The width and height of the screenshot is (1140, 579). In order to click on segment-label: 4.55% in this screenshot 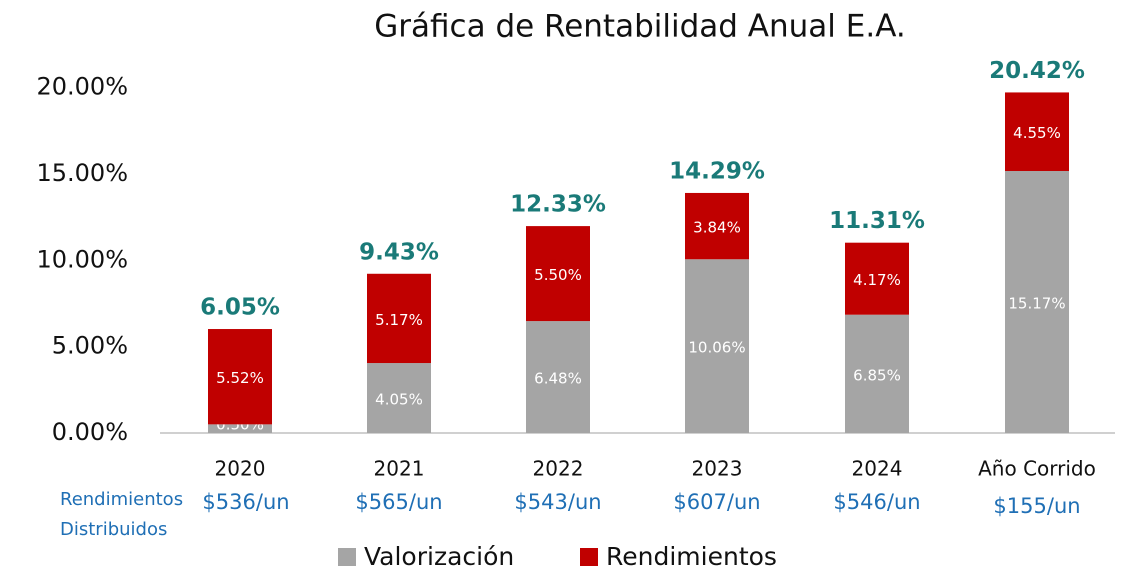, I will do `click(1037, 133)`.